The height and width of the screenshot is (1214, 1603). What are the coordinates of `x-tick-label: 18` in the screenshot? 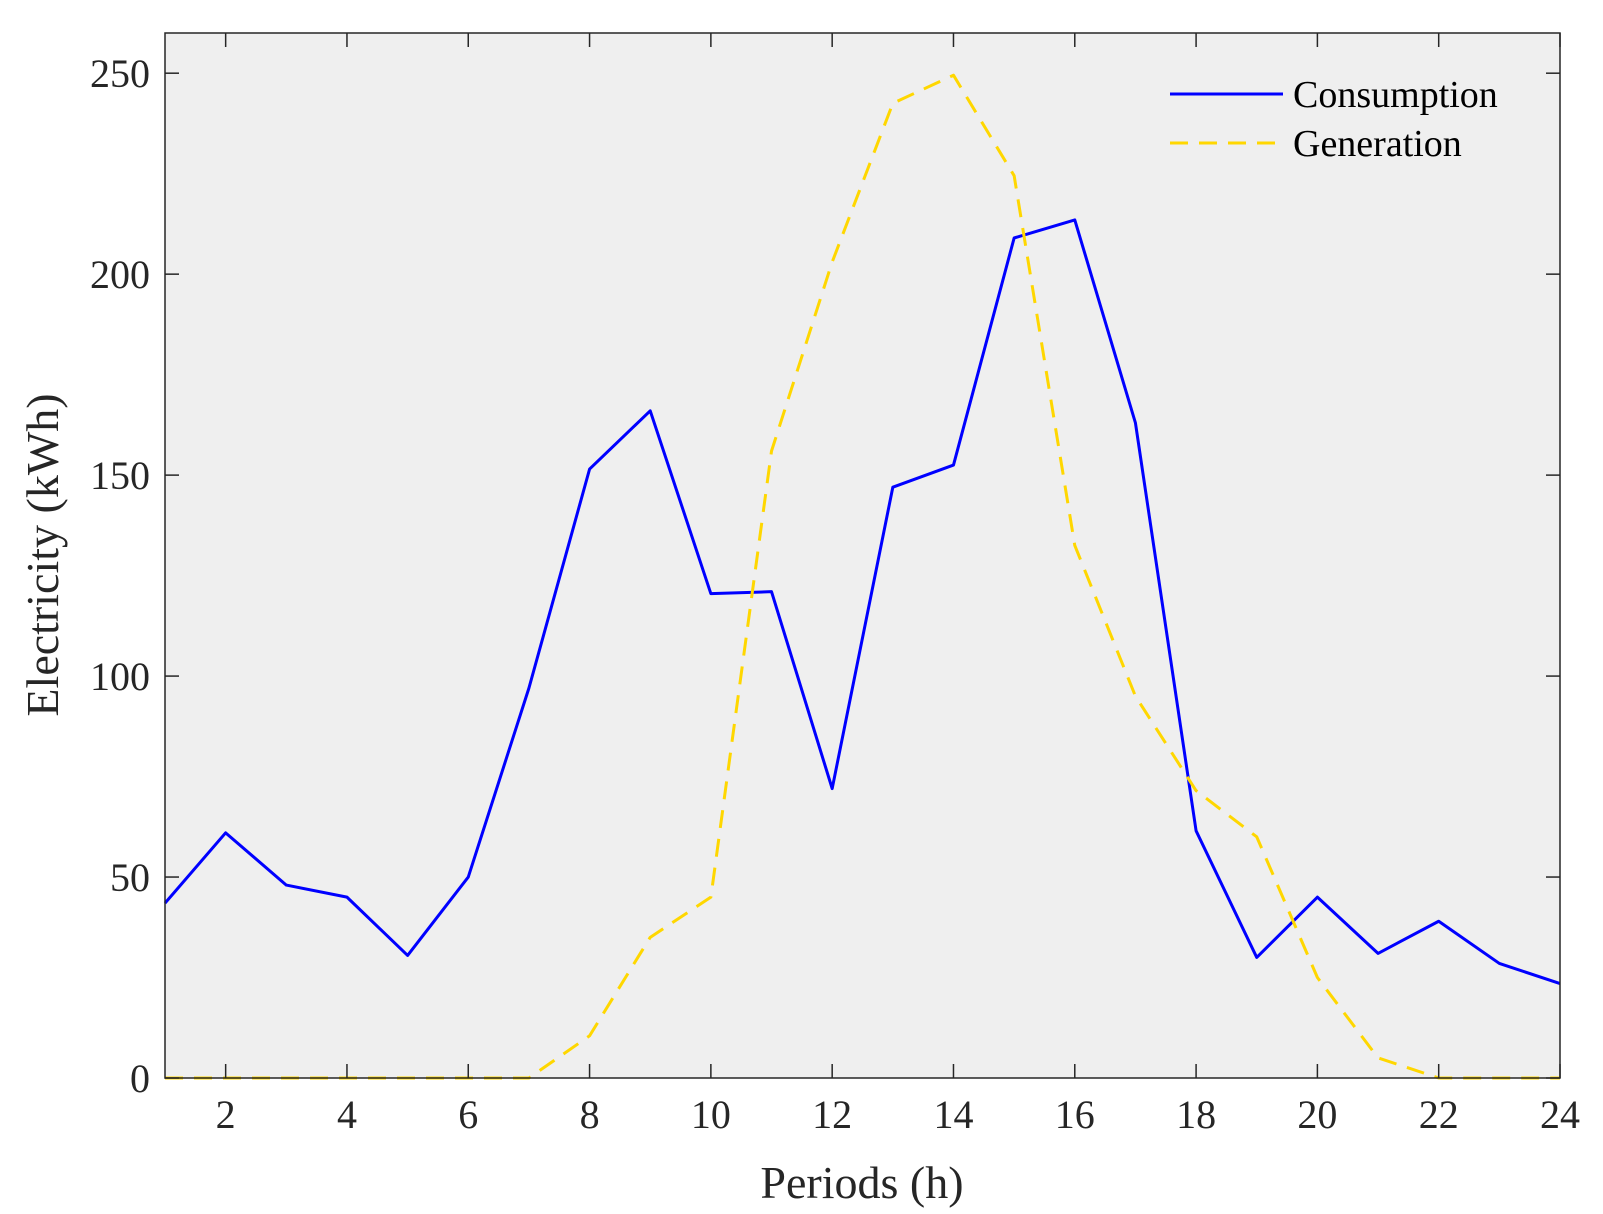 It's located at (1196, 1114).